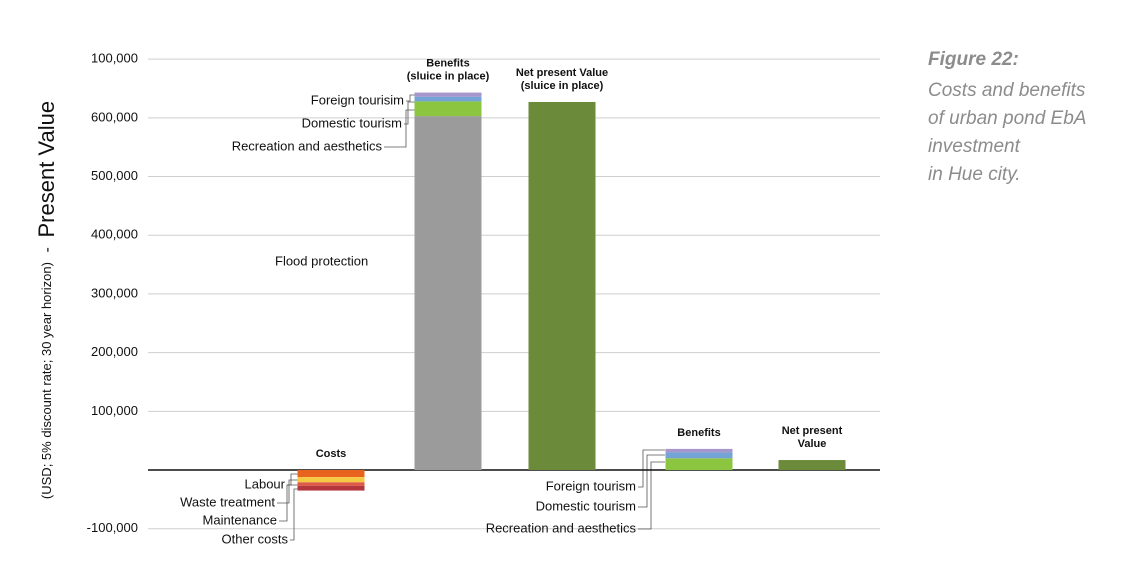  Describe the element at coordinates (47, 249) in the screenshot. I see `y-axis-dash: -` at that location.